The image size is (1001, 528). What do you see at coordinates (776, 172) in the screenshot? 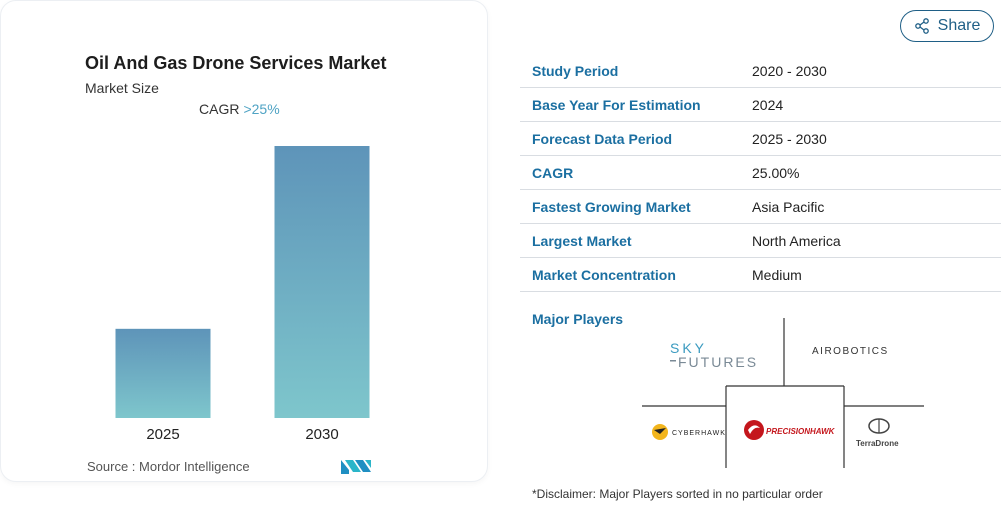
I see `row-value: 25.00%` at bounding box center [776, 172].